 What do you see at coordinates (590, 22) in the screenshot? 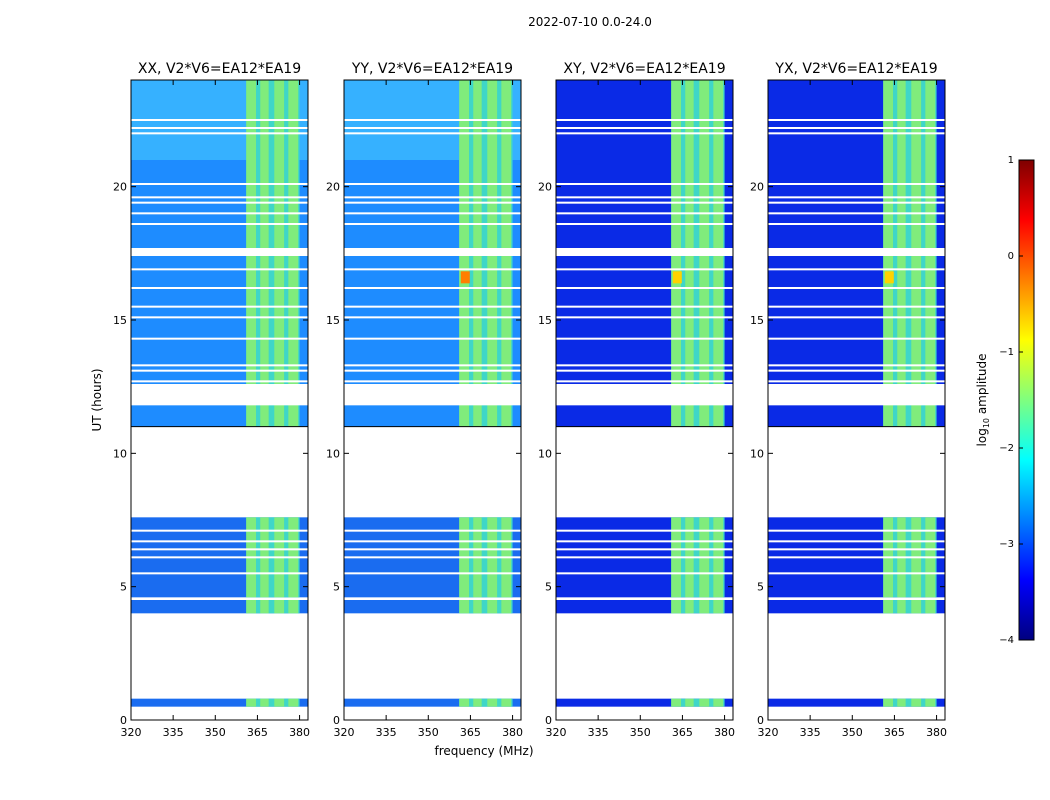
I see `figure-suptitle: 2022-07-10 0.0-24.0` at bounding box center [590, 22].